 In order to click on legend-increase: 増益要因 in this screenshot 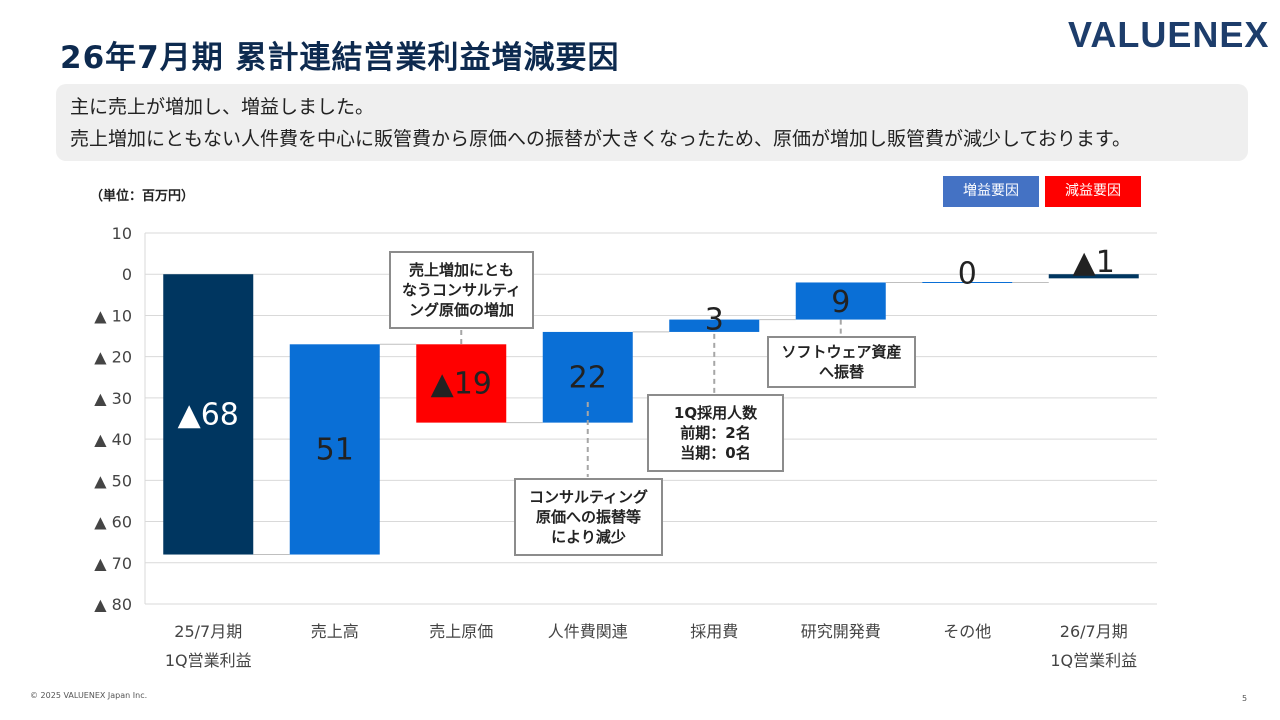, I will do `click(991, 191)`.